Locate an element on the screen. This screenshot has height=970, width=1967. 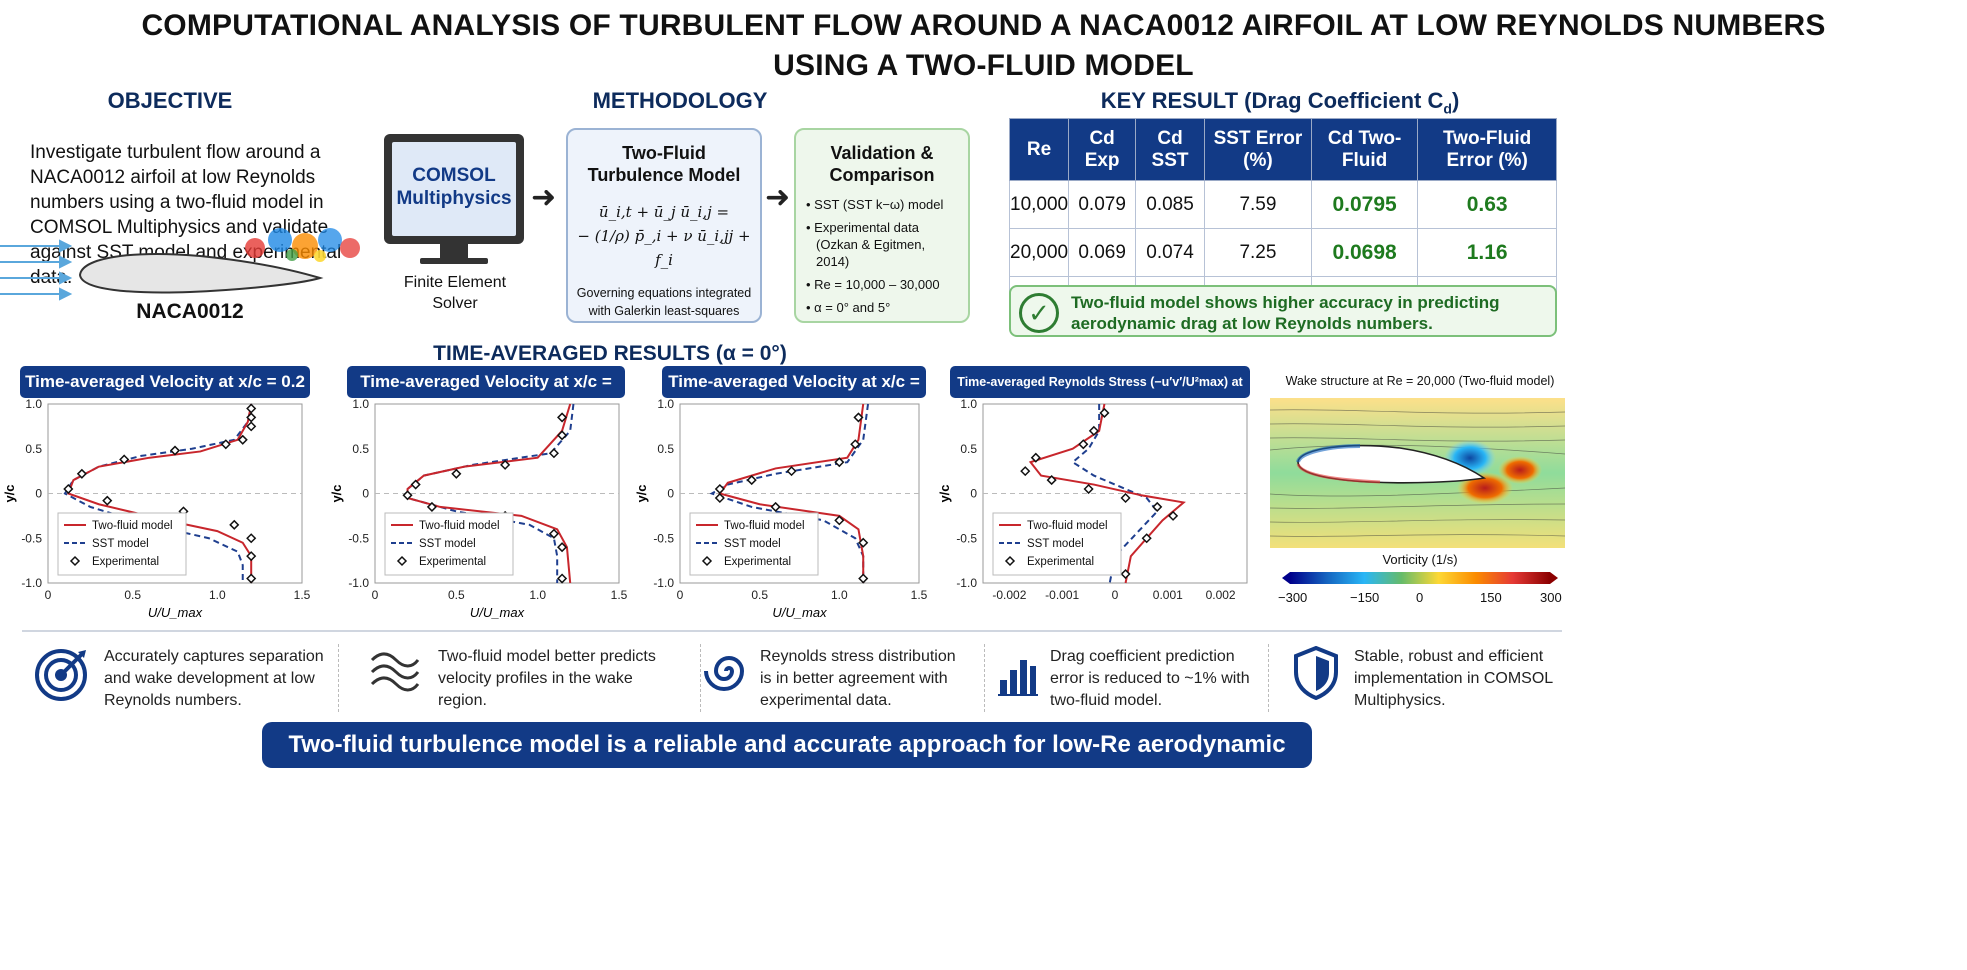
x-tick-label: 1.5 is located at coordinates (919, 595).